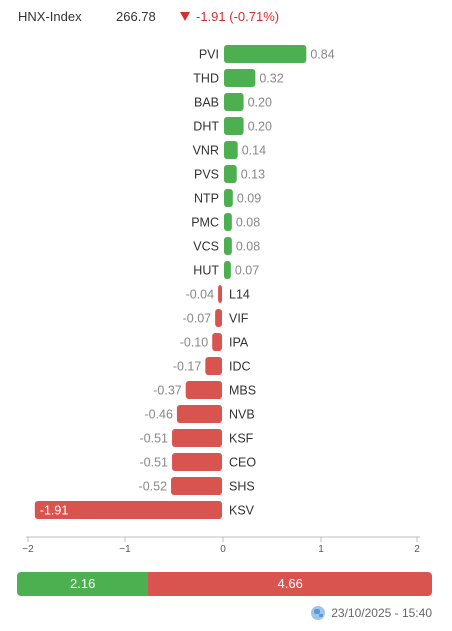  What do you see at coordinates (206, 103) in the screenshot?
I see `category-label: BAB` at bounding box center [206, 103].